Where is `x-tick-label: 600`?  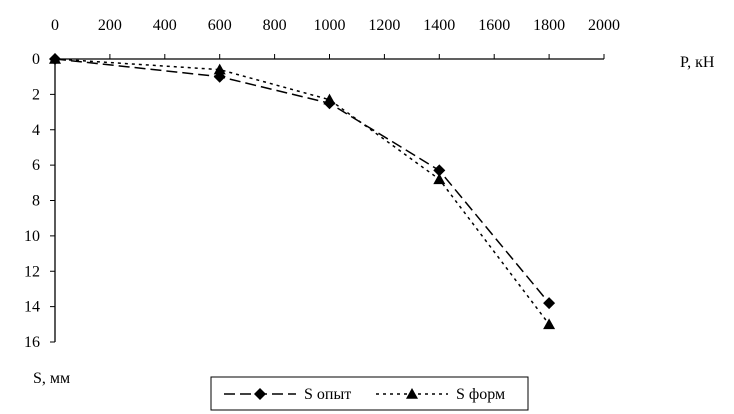 x-tick-label: 600 is located at coordinates (220, 25).